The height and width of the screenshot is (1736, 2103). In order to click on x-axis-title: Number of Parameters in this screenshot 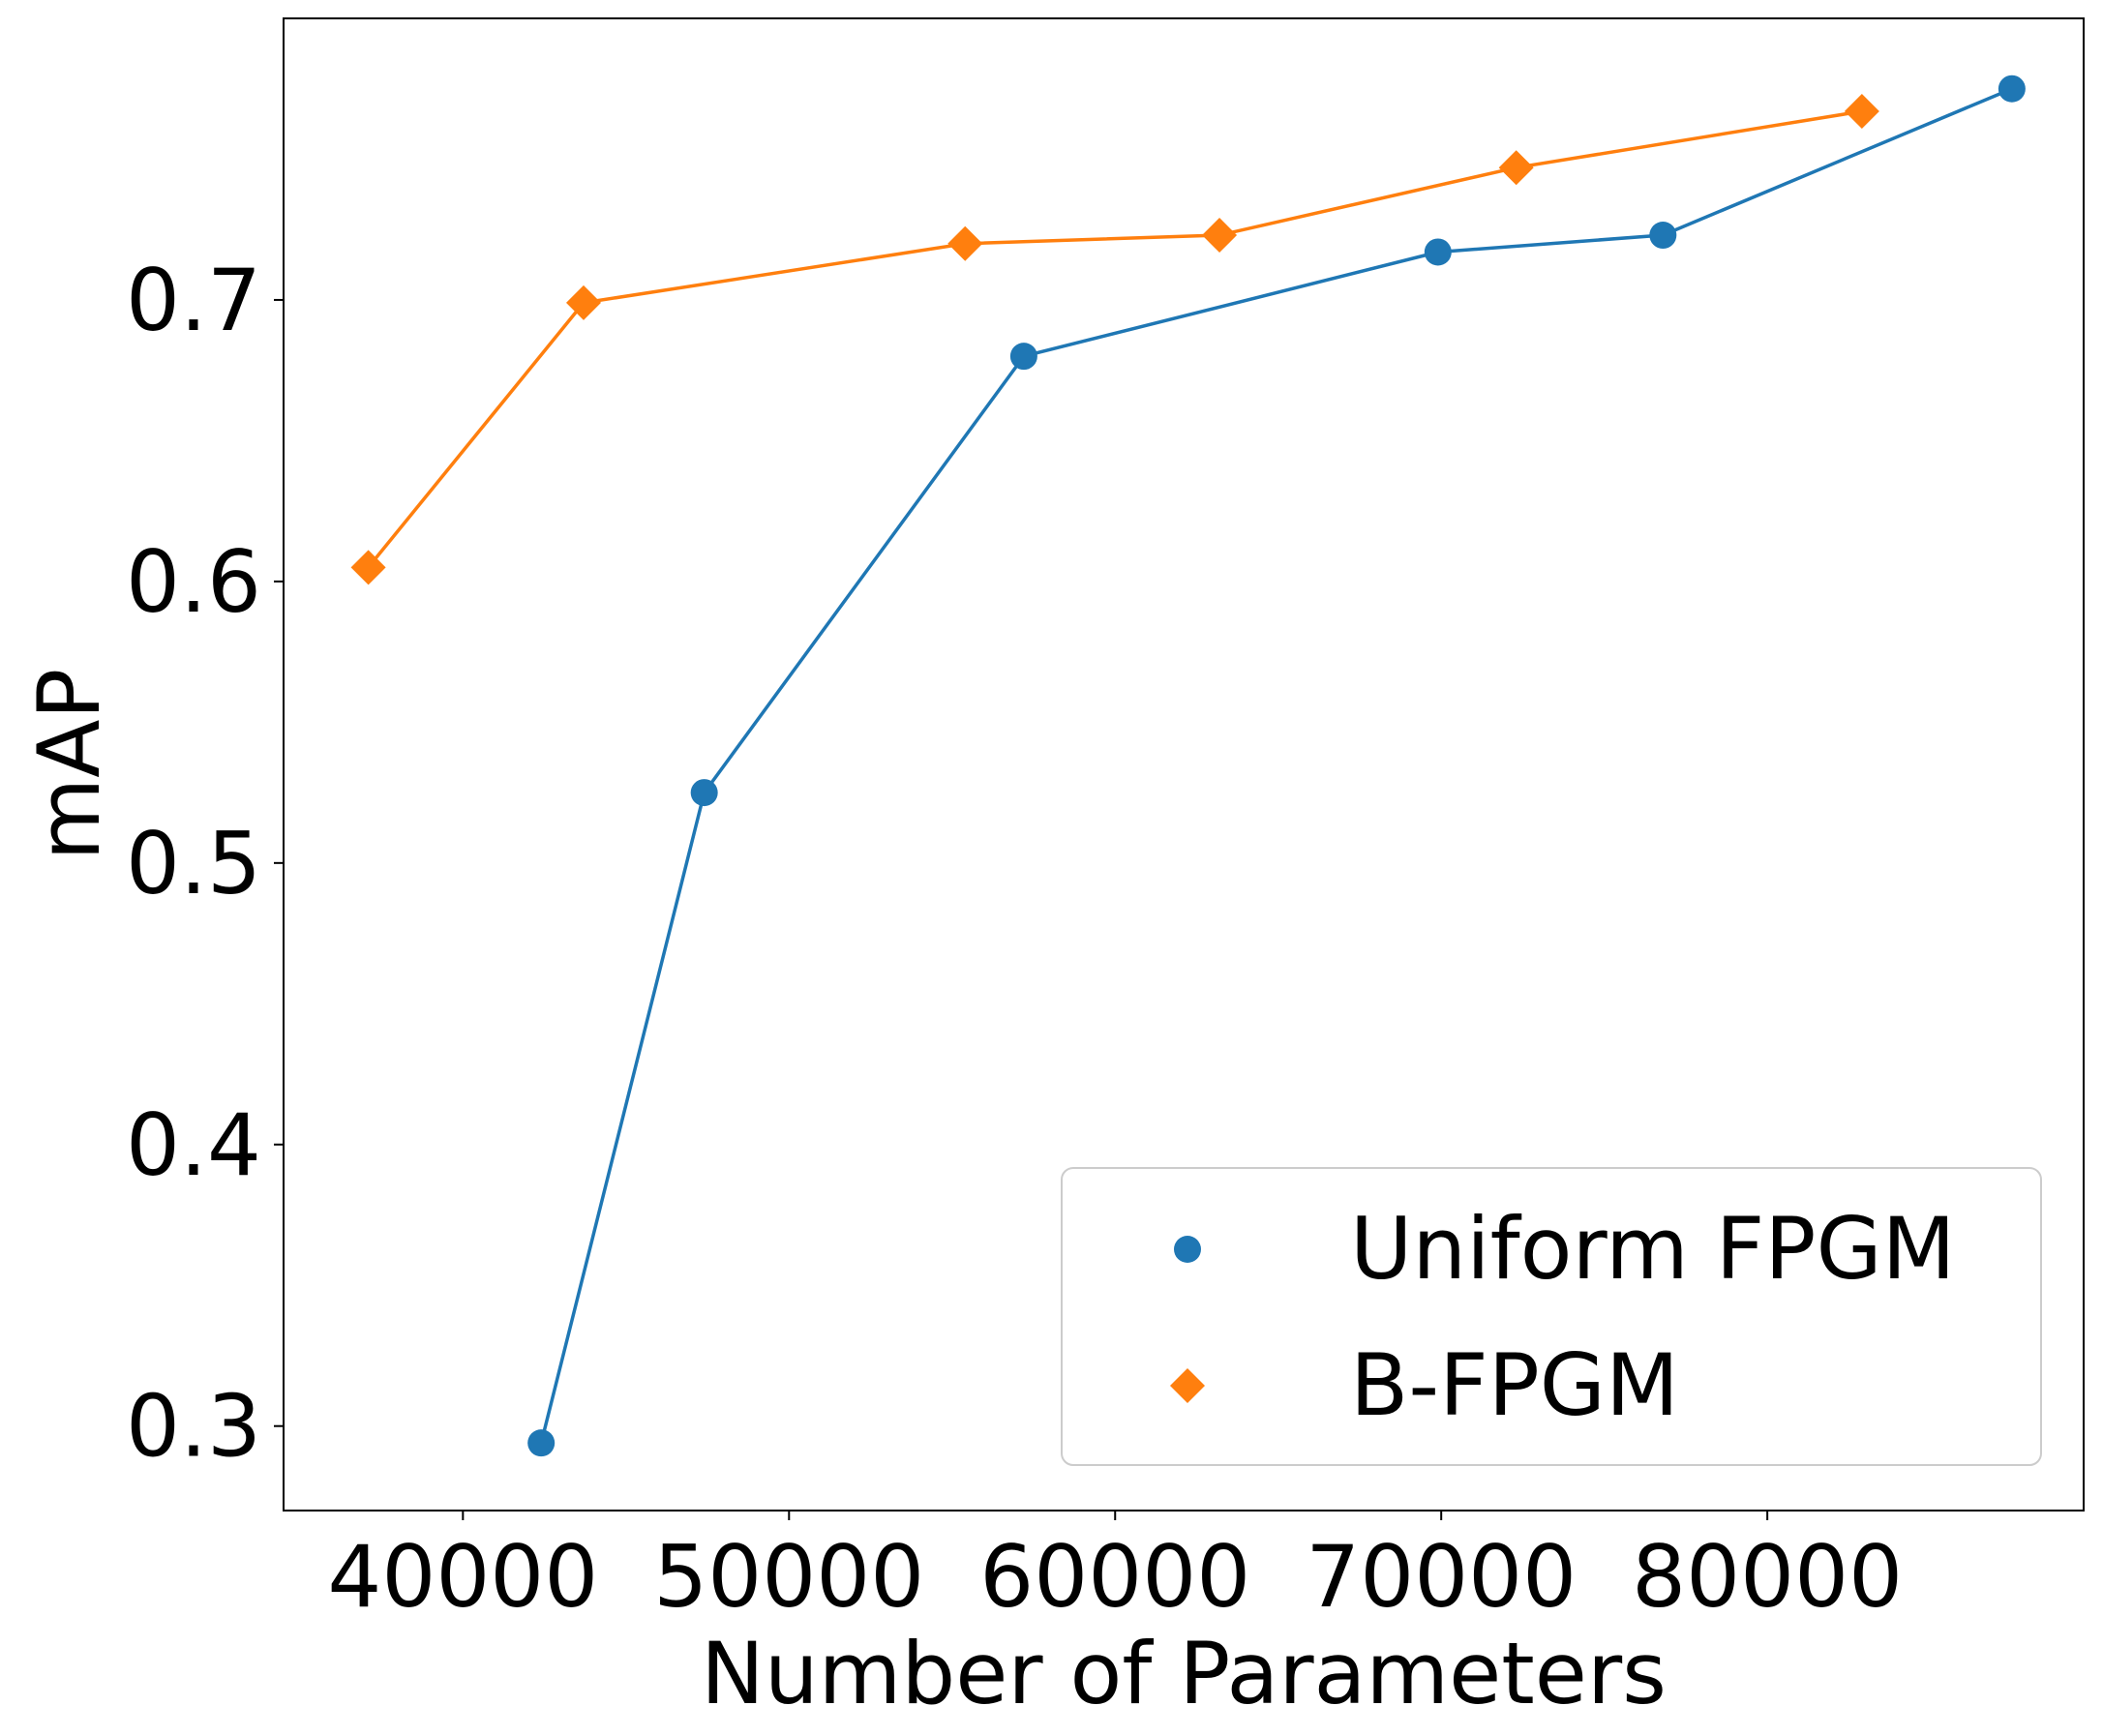, I will do `click(1184, 1673)`.